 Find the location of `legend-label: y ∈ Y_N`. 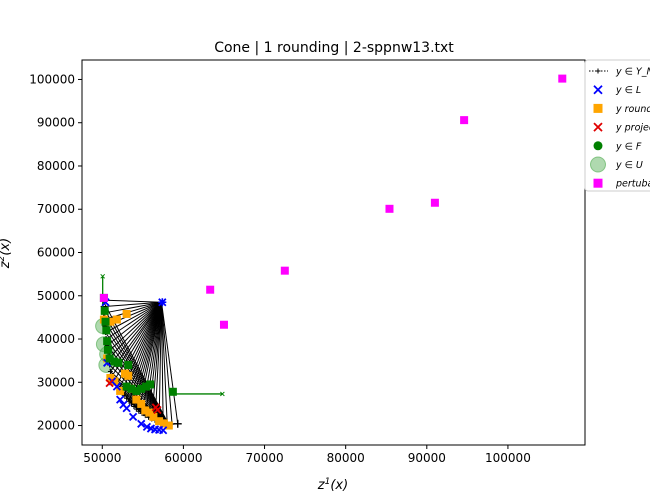

legend-label: y ∈ Y_N is located at coordinates (632, 72).